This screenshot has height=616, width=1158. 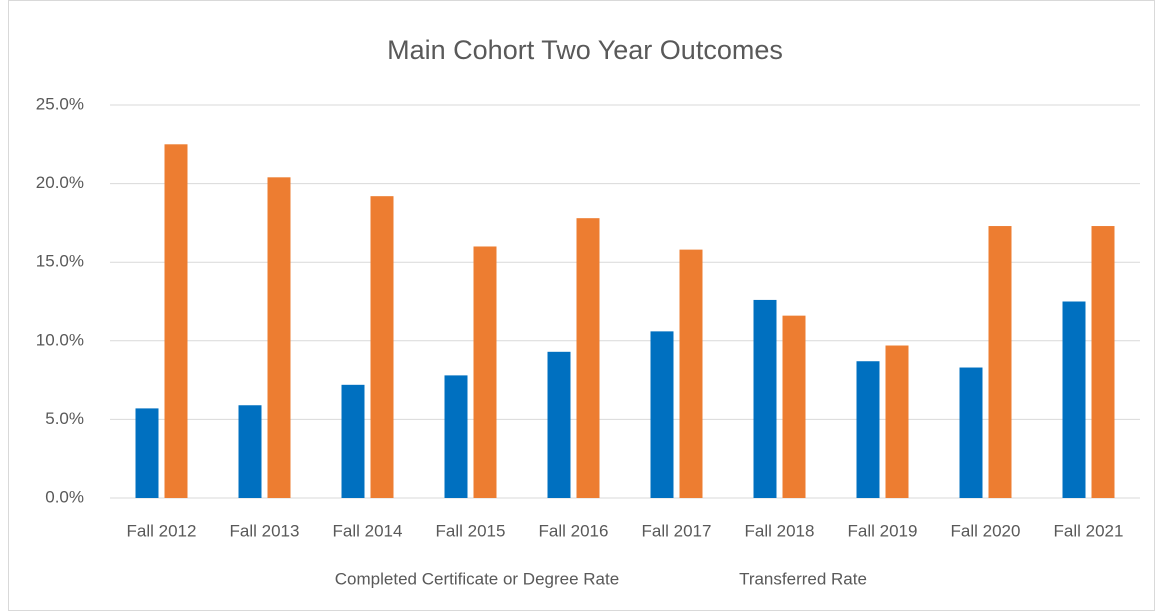 I want to click on x-tick-label: Fall 2016, so click(x=574, y=530).